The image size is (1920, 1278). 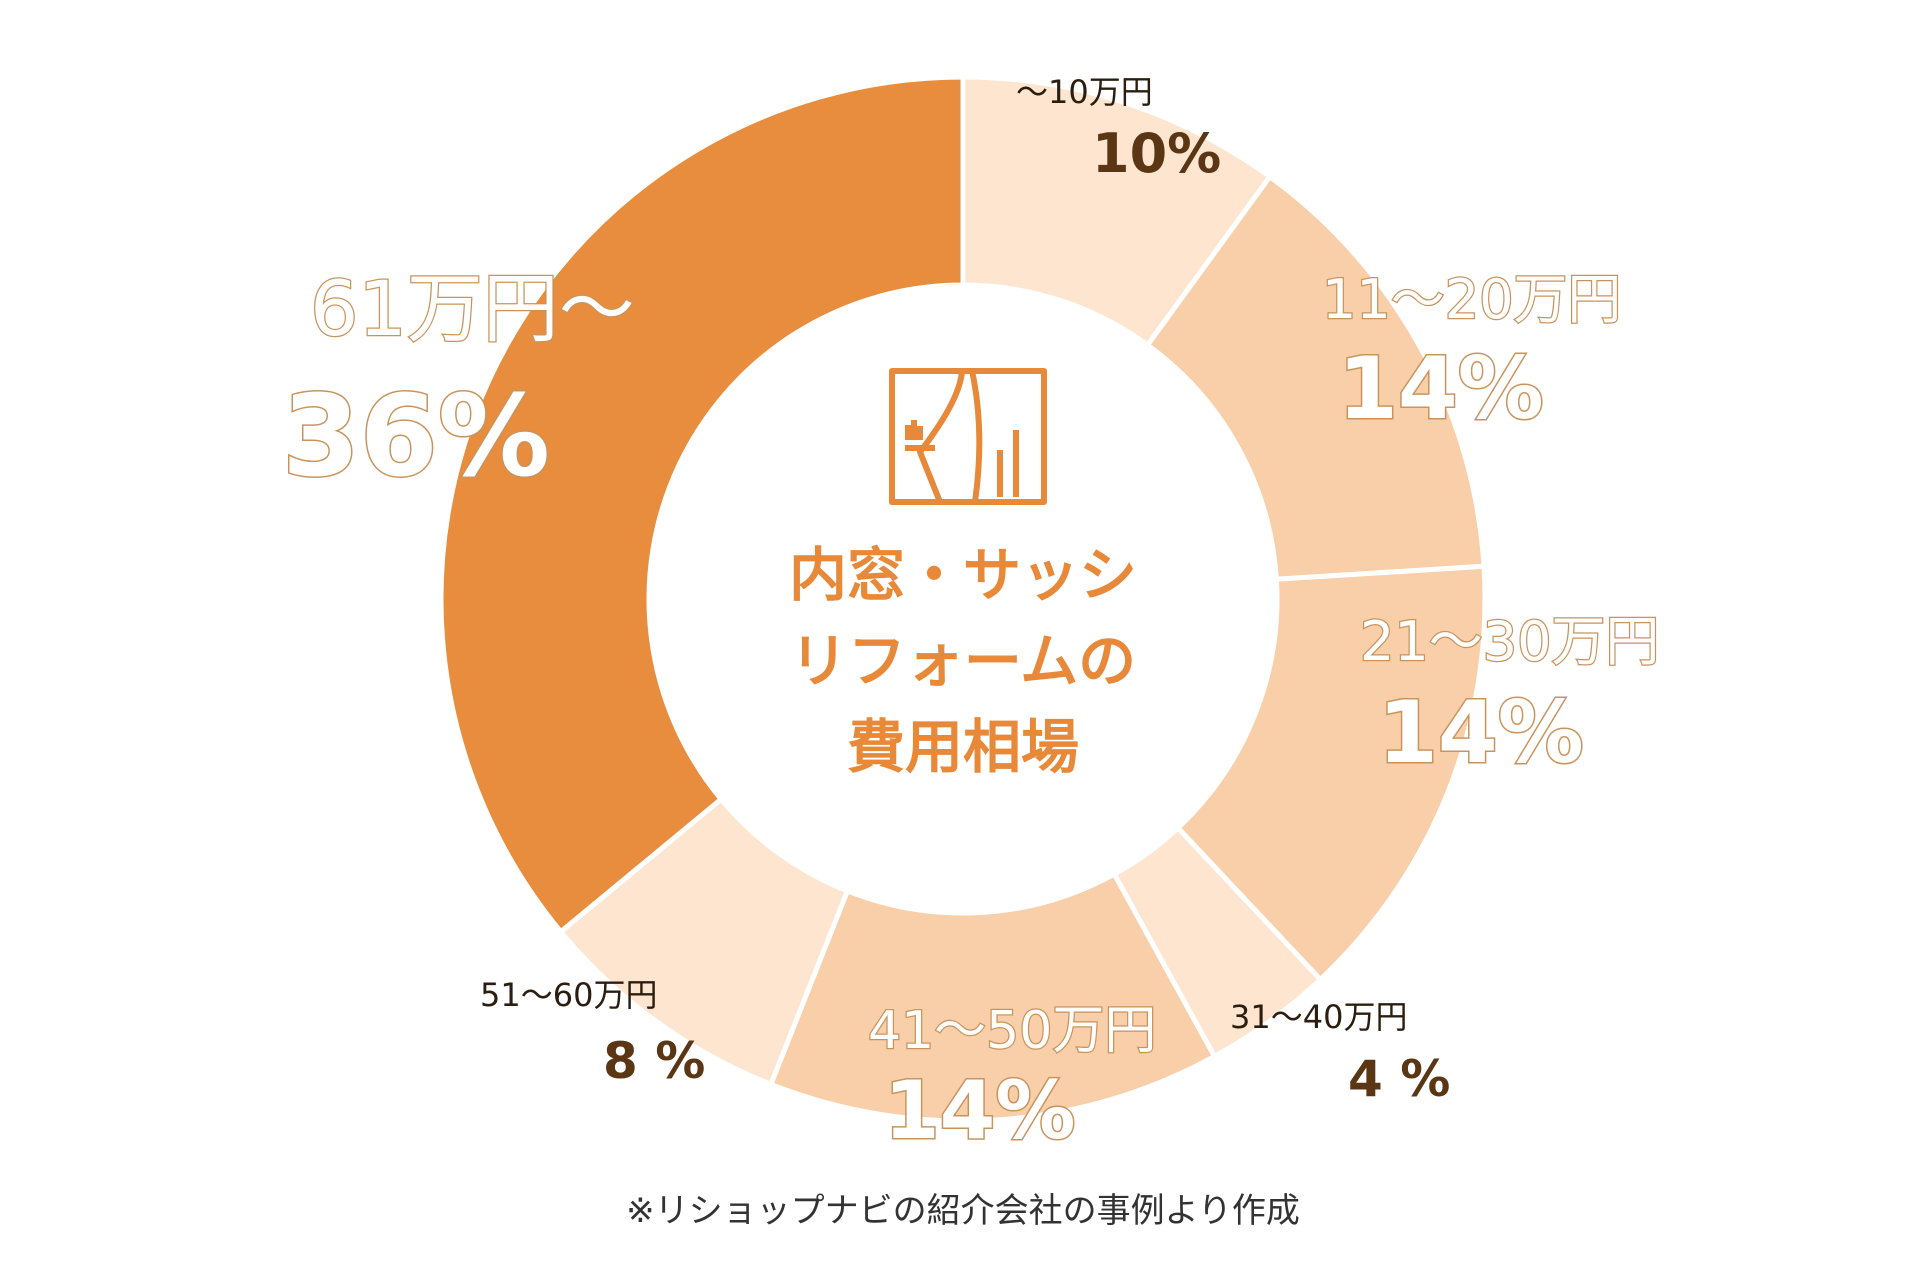 I want to click on center-title-line-2: リフォームの, so click(x=963, y=661).